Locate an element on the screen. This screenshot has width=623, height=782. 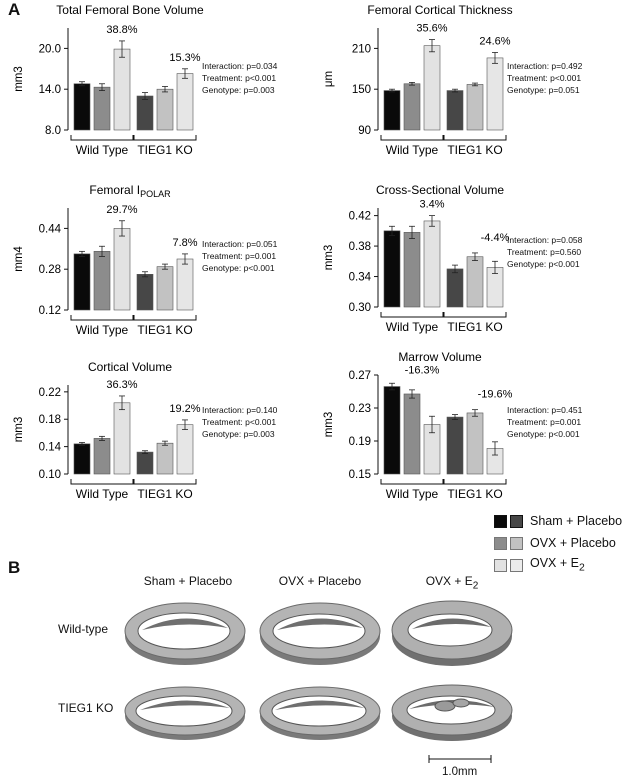
panel-b-label: B is located at coordinates (14, 567).